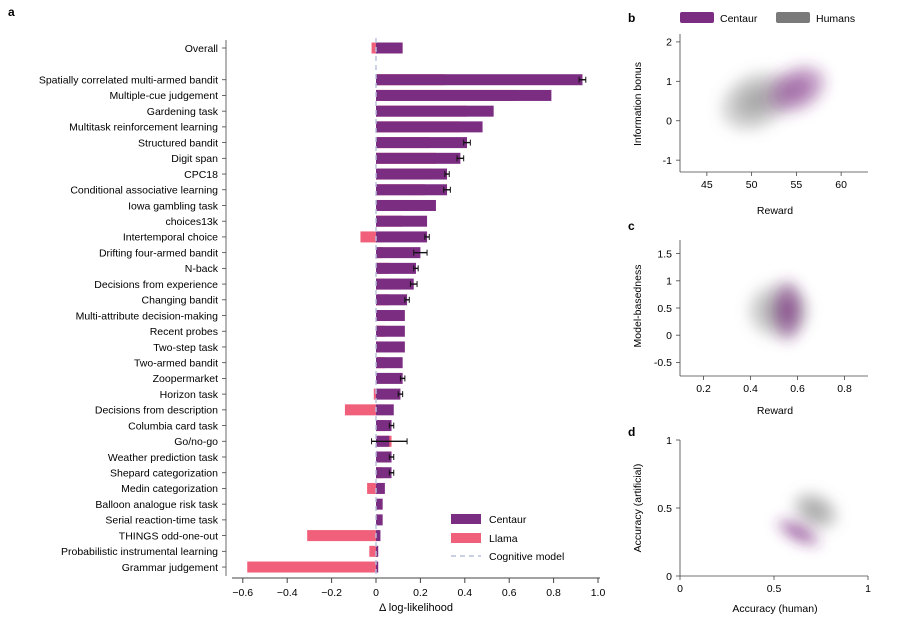 This screenshot has height=636, width=908. What do you see at coordinates (128, 81) in the screenshot?
I see `category-label: Spatially correlated multi-armed bandit` at bounding box center [128, 81].